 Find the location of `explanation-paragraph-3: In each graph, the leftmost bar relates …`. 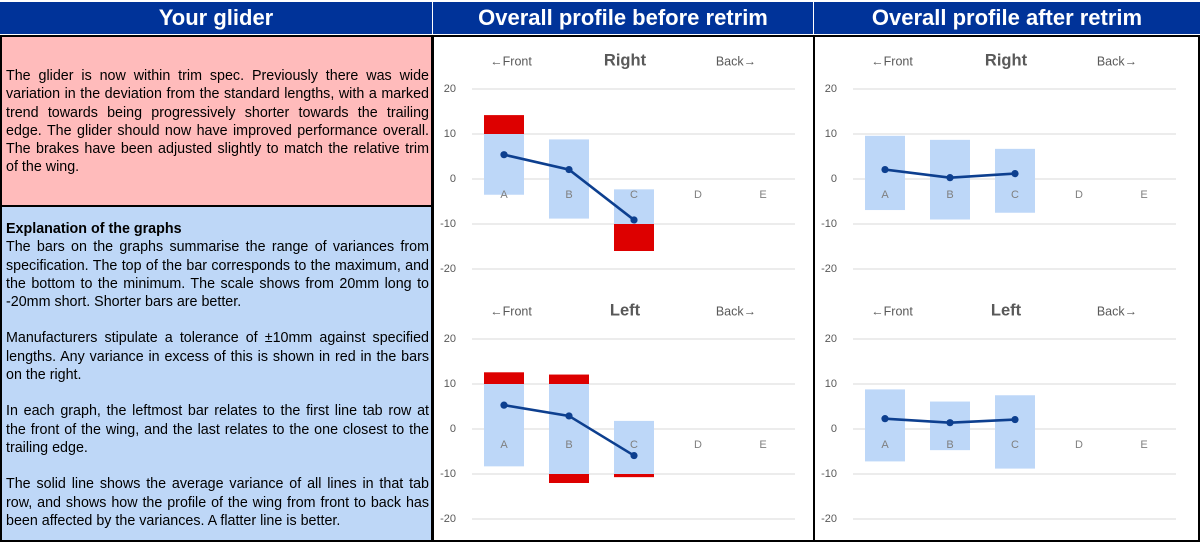

explanation-paragraph-3: In each graph, the leftmost bar relates … is located at coordinates (217, 429).